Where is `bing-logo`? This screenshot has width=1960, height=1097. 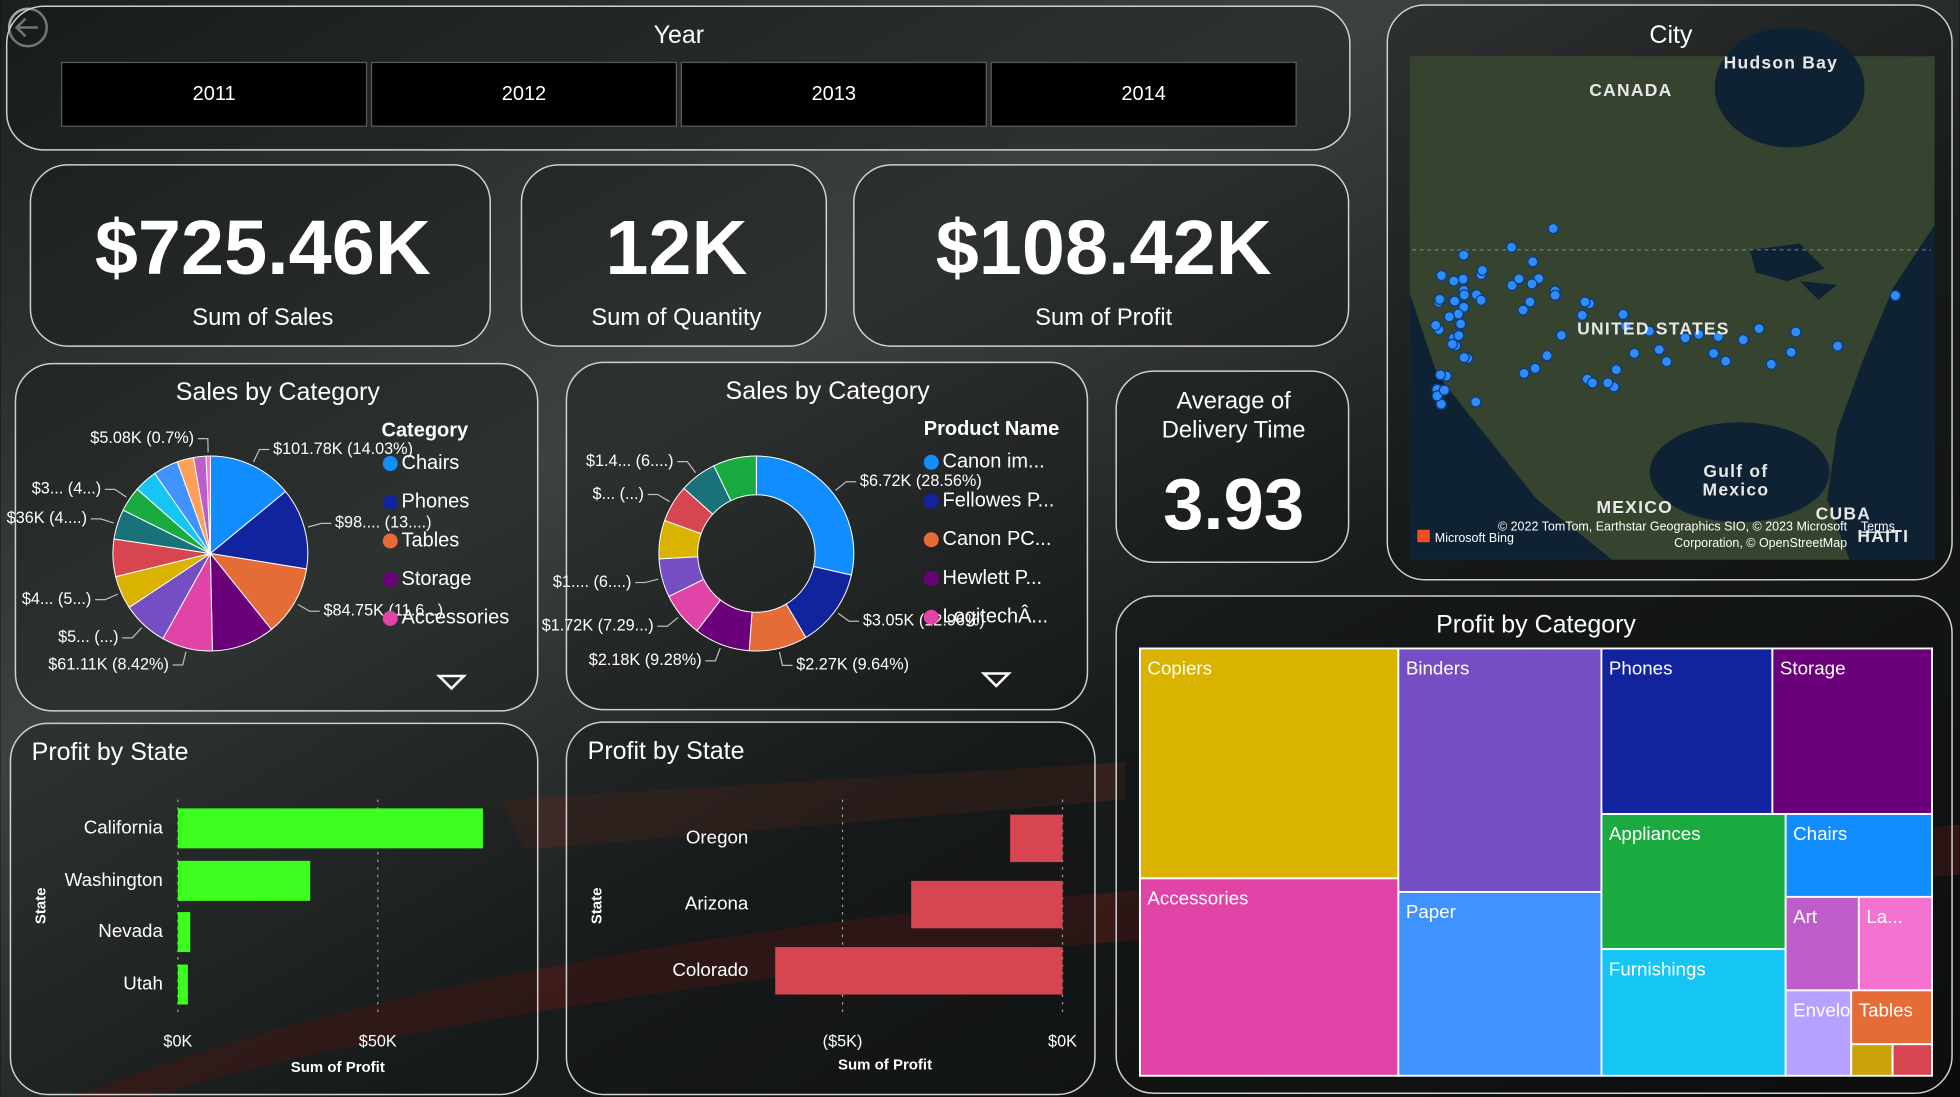
bing-logo is located at coordinates (1423, 536).